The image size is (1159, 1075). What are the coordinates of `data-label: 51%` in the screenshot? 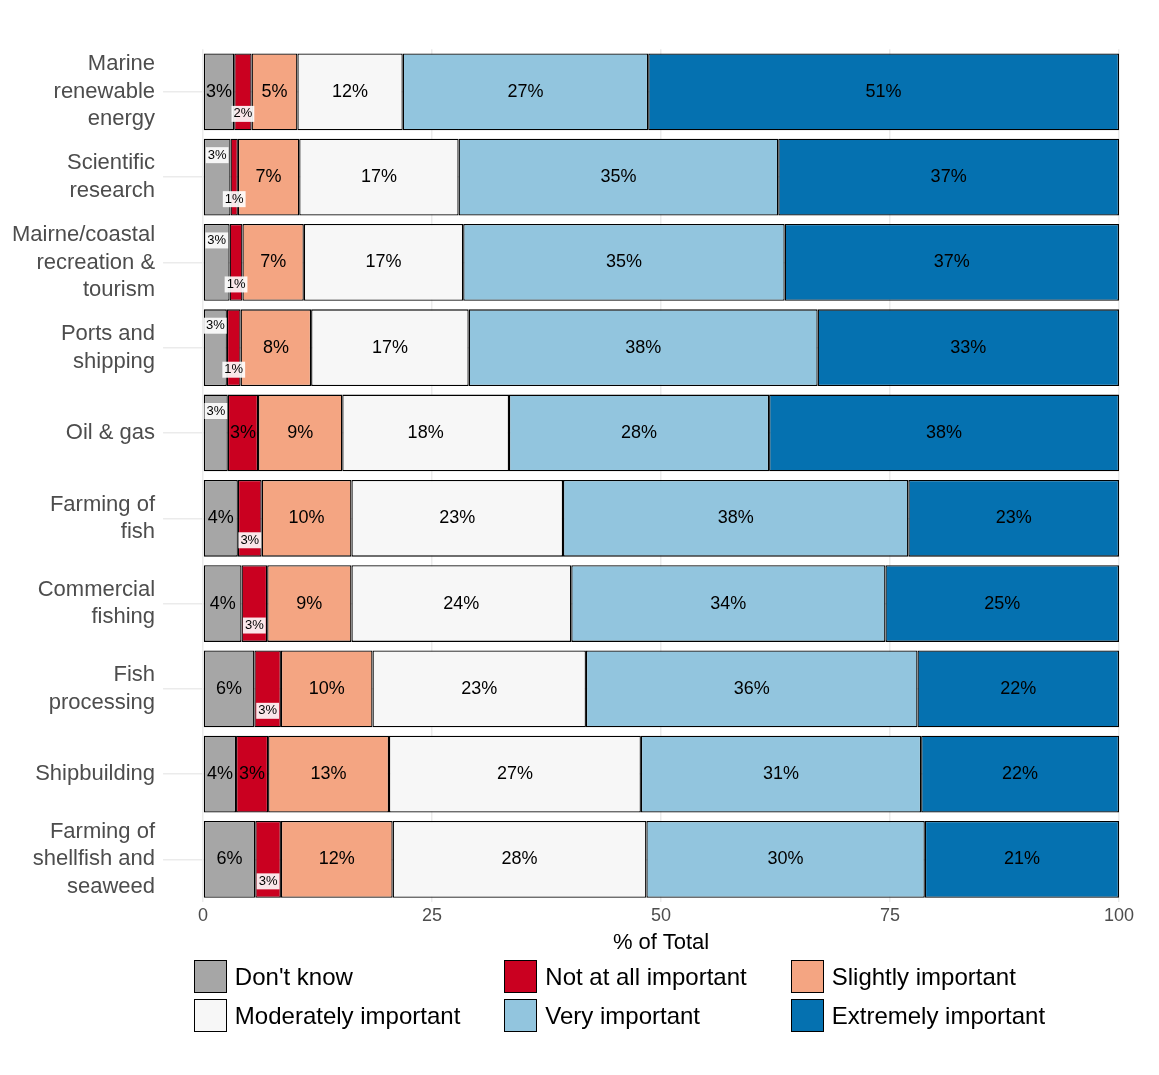 It's located at (883, 90).